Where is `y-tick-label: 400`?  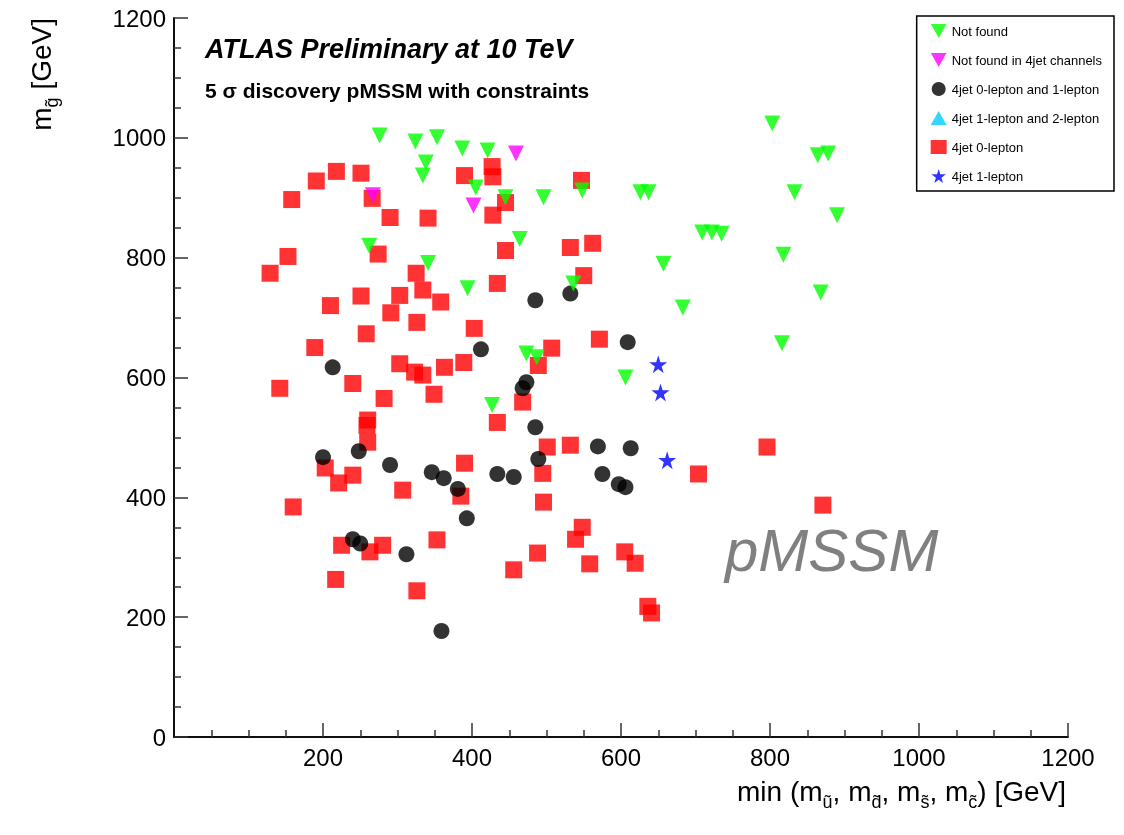
y-tick-label: 400 is located at coordinates (145, 497).